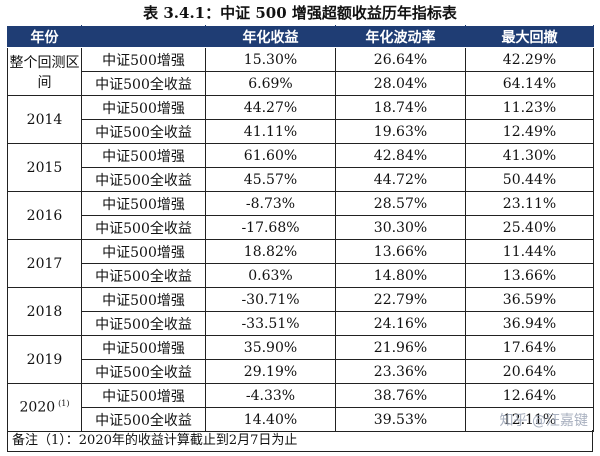 The height and width of the screenshot is (456, 600). I want to click on annual-volatility-cell: 38.76%, so click(400, 395).